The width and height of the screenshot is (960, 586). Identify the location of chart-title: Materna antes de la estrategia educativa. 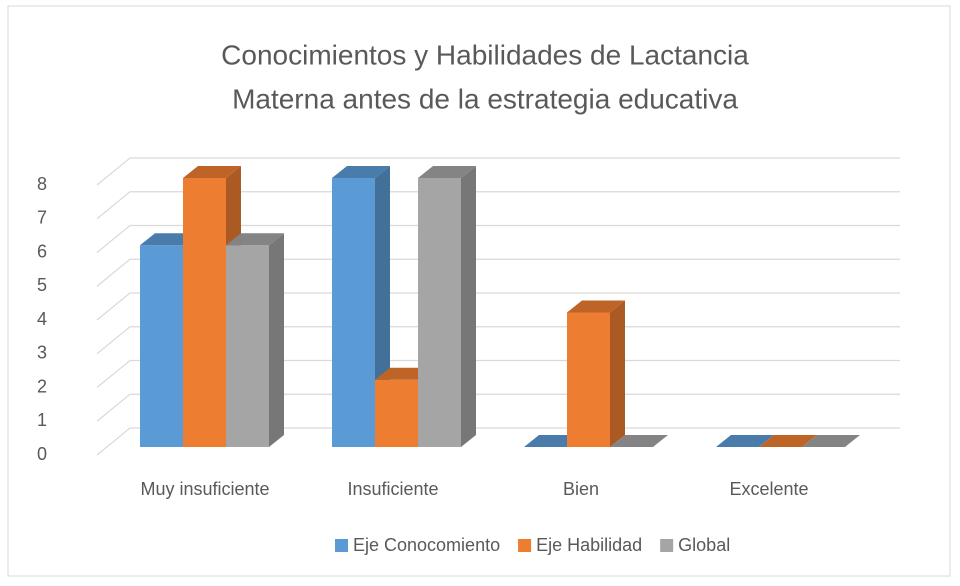
(485, 98).